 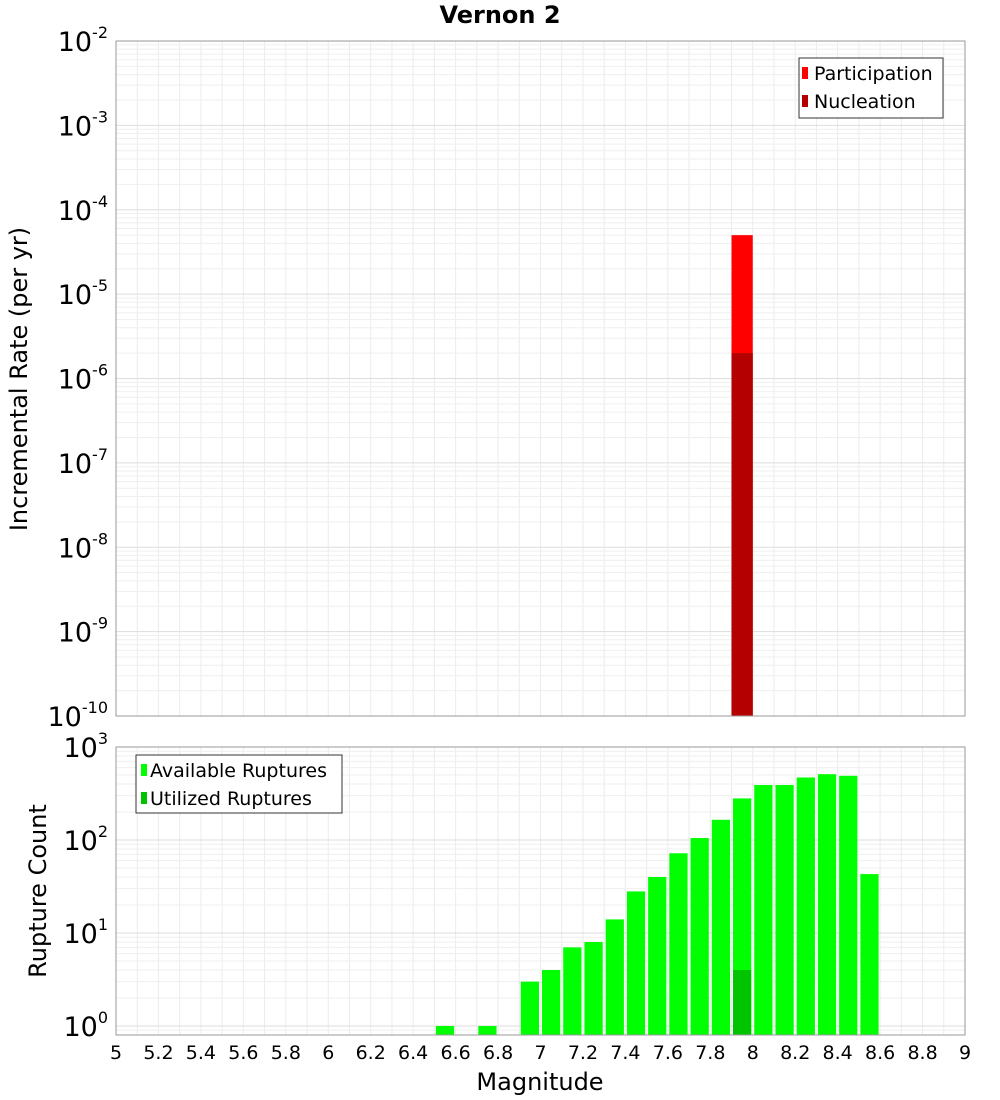 What do you see at coordinates (144, 798) in the screenshot?
I see `legend-swatch-utilized` at bounding box center [144, 798].